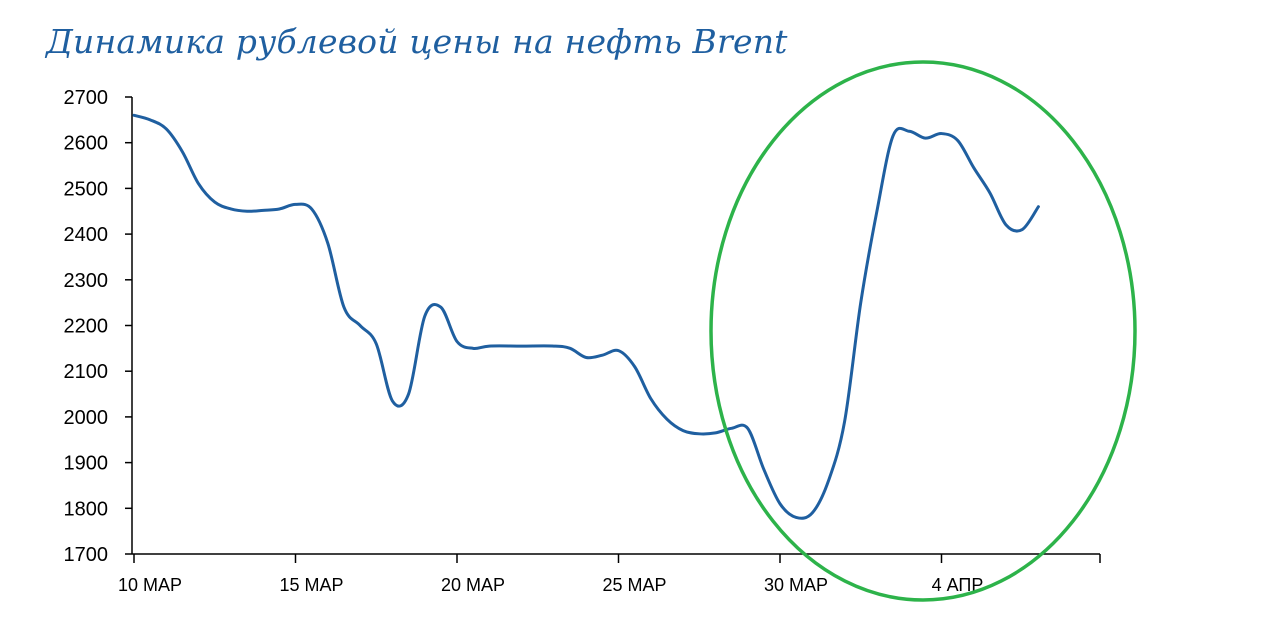  I want to click on y-tick-label: 2200, so click(86, 327).